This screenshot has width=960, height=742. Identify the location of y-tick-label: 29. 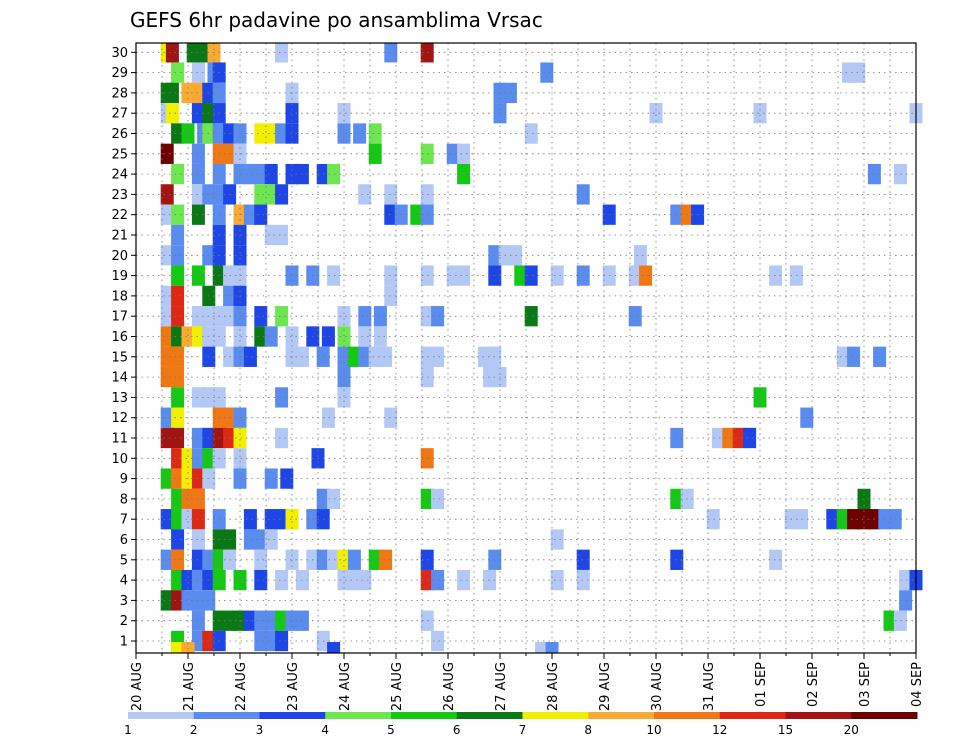
(119, 73).